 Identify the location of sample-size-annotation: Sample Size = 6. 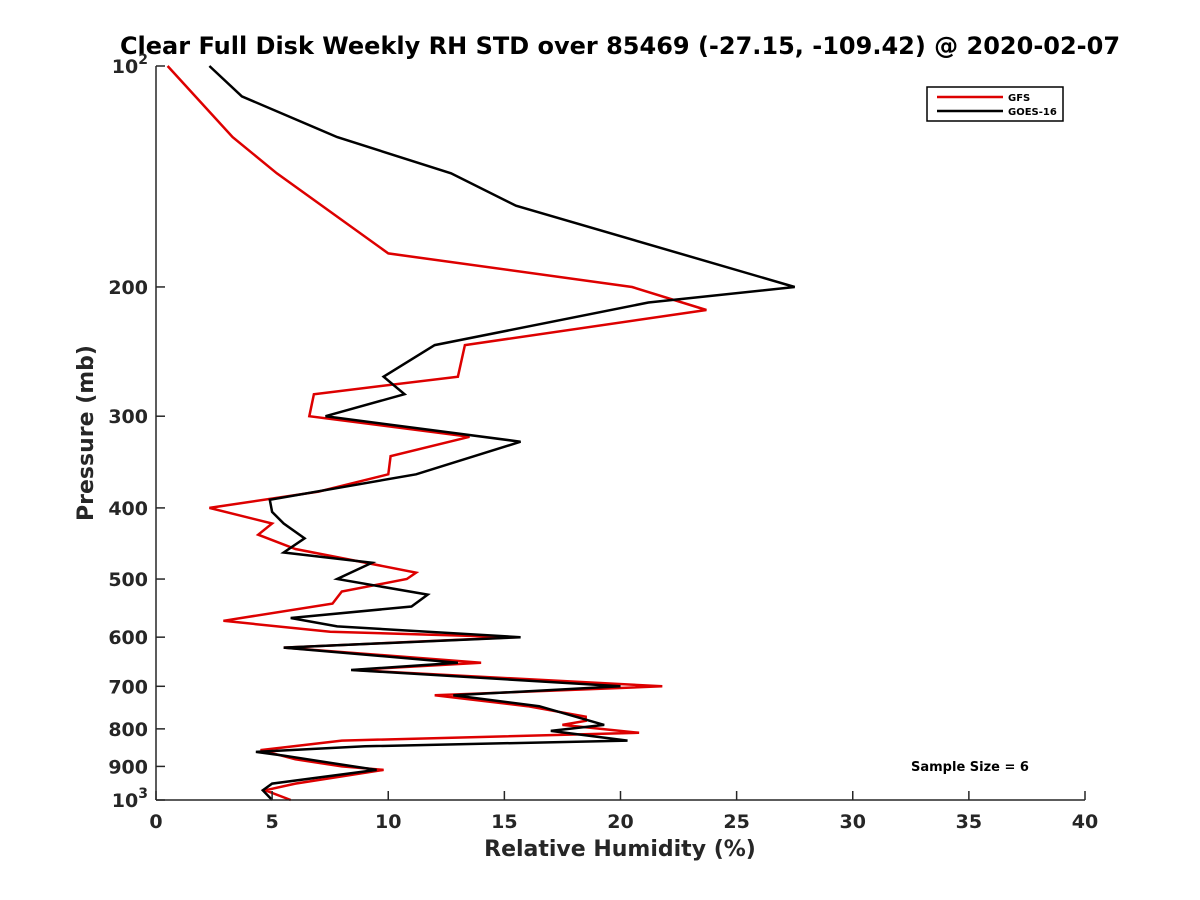
(970, 767).